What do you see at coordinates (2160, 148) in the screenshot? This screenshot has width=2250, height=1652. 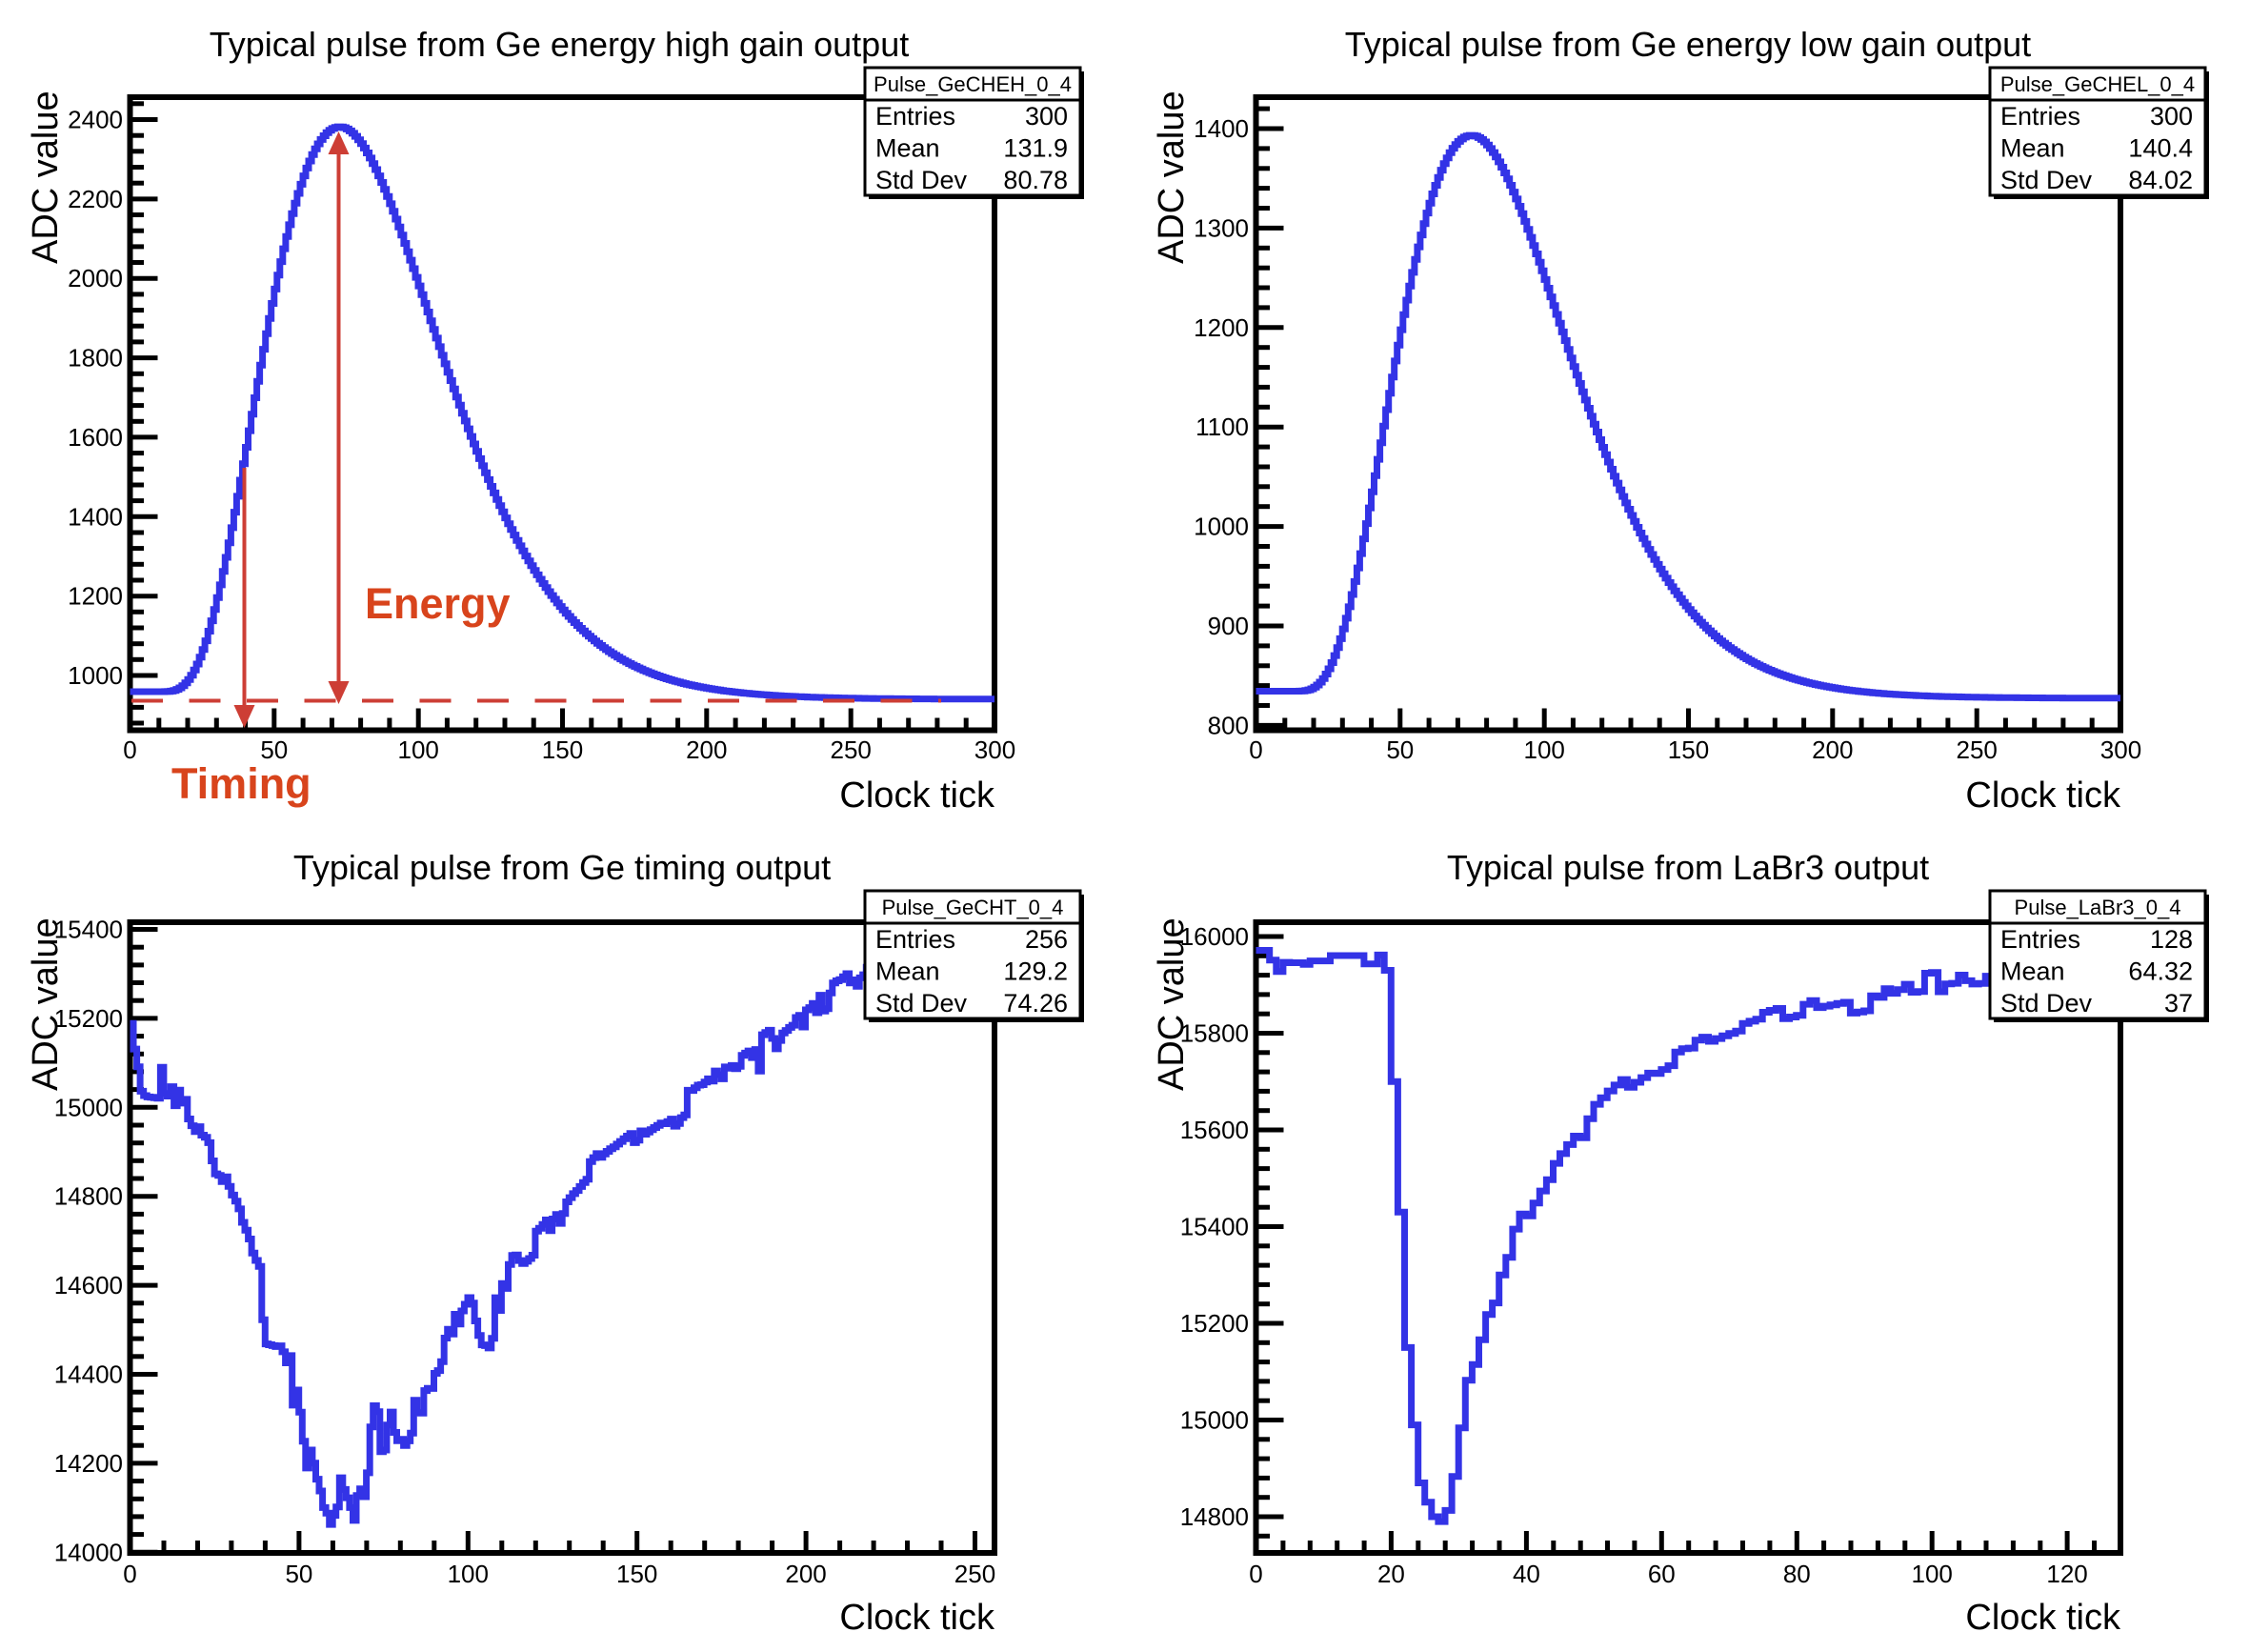 I see `svg-text: 140.4` at bounding box center [2160, 148].